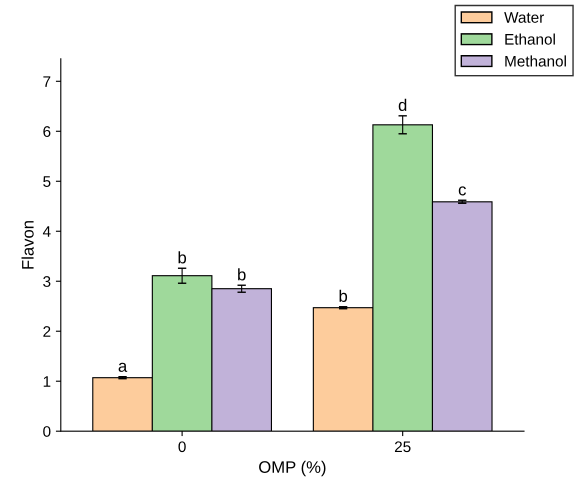 The width and height of the screenshot is (579, 490). Describe the element at coordinates (27, 245) in the screenshot. I see `y-axis-title: Flavon` at that location.